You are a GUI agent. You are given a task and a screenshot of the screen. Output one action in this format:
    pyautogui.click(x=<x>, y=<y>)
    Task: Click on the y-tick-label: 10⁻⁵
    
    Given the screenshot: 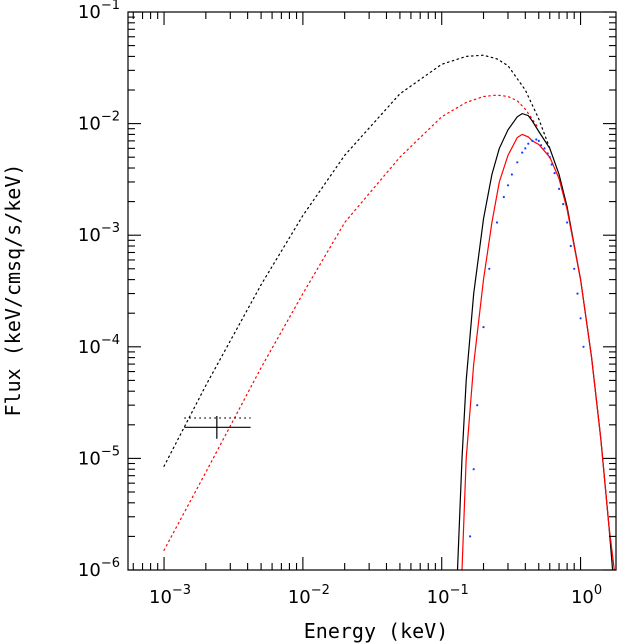 What is the action you would take?
    pyautogui.click(x=99, y=456)
    